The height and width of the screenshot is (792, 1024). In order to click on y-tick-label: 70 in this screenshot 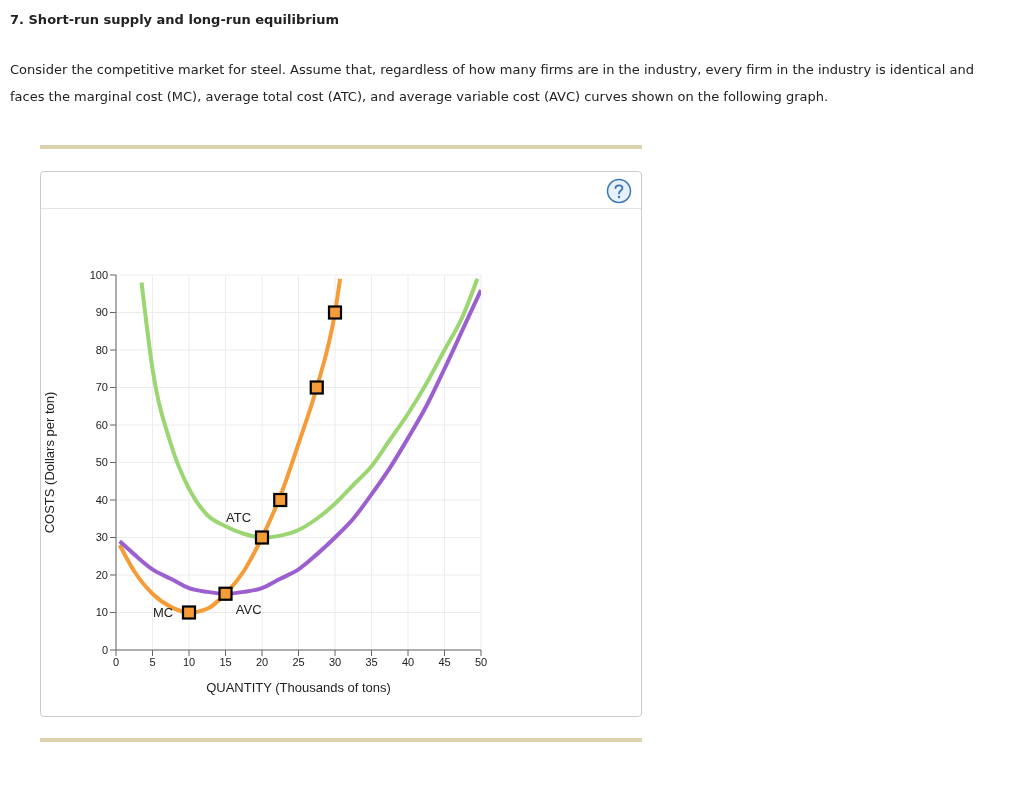, I will do `click(101, 387)`.